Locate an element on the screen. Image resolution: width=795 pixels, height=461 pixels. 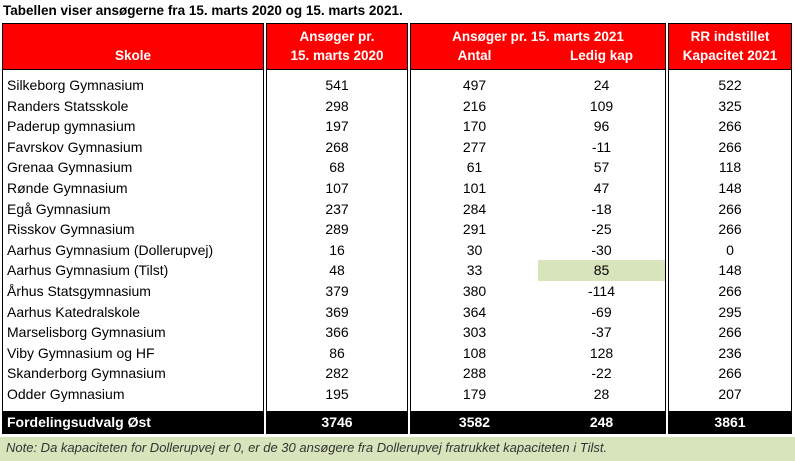
ledig-kap-cell: -114 is located at coordinates (601, 290).